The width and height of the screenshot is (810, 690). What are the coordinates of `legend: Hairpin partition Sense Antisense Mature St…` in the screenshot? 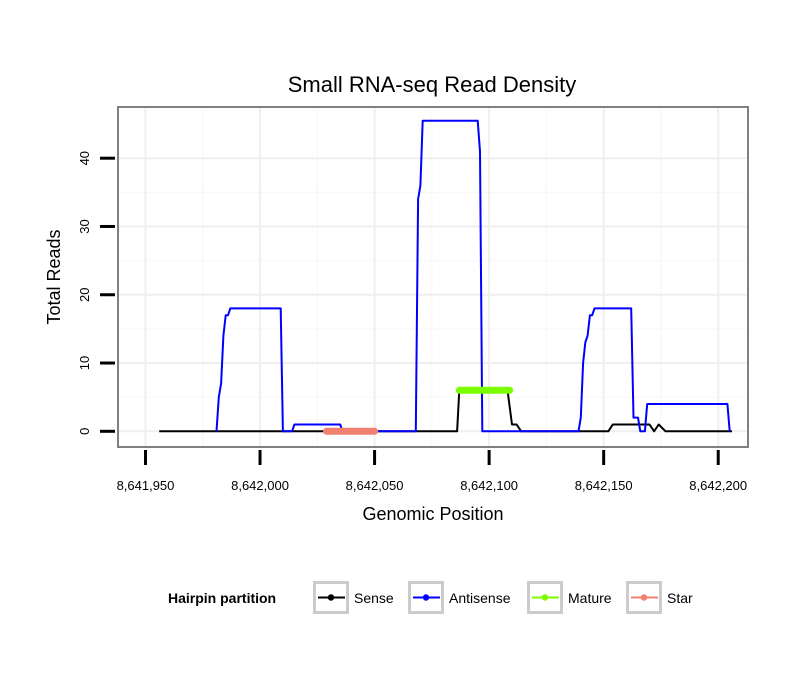 It's located at (430, 597).